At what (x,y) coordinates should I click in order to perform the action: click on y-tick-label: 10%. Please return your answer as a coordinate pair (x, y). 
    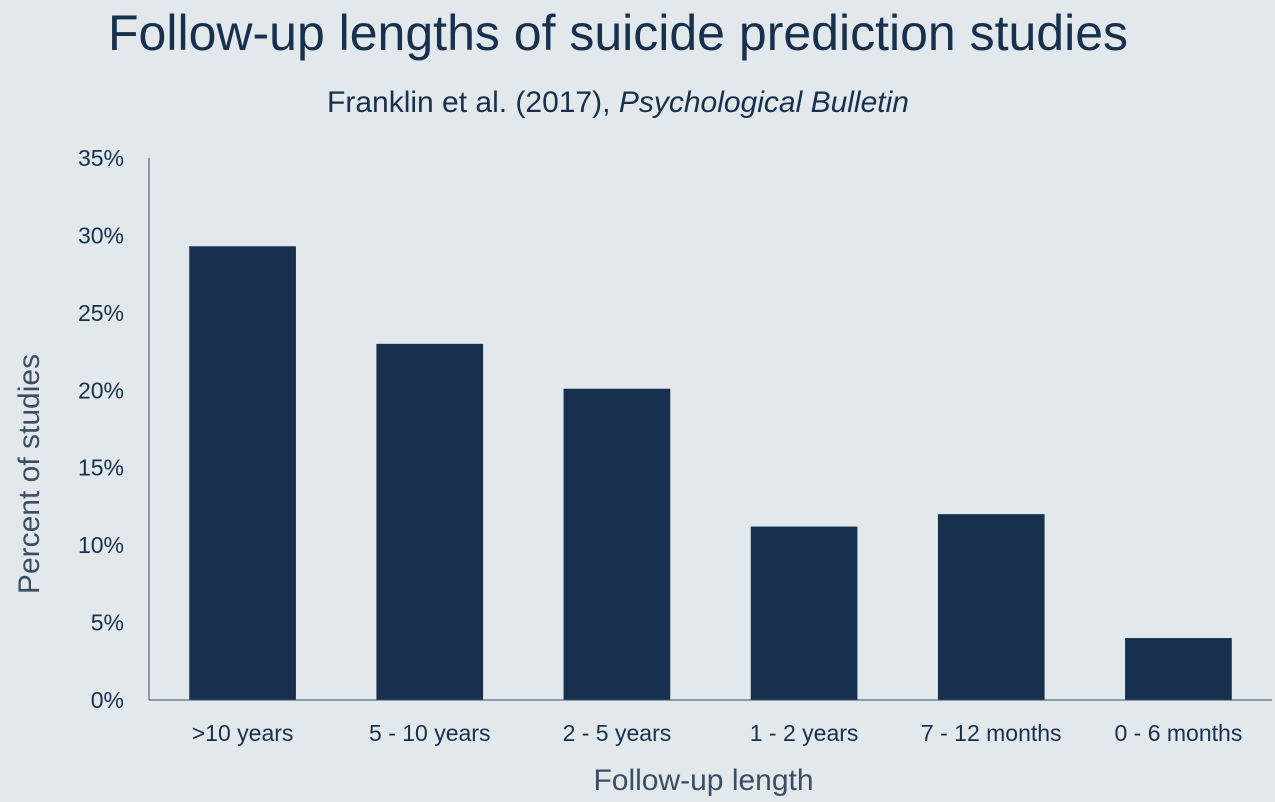
    Looking at the image, I should click on (101, 545).